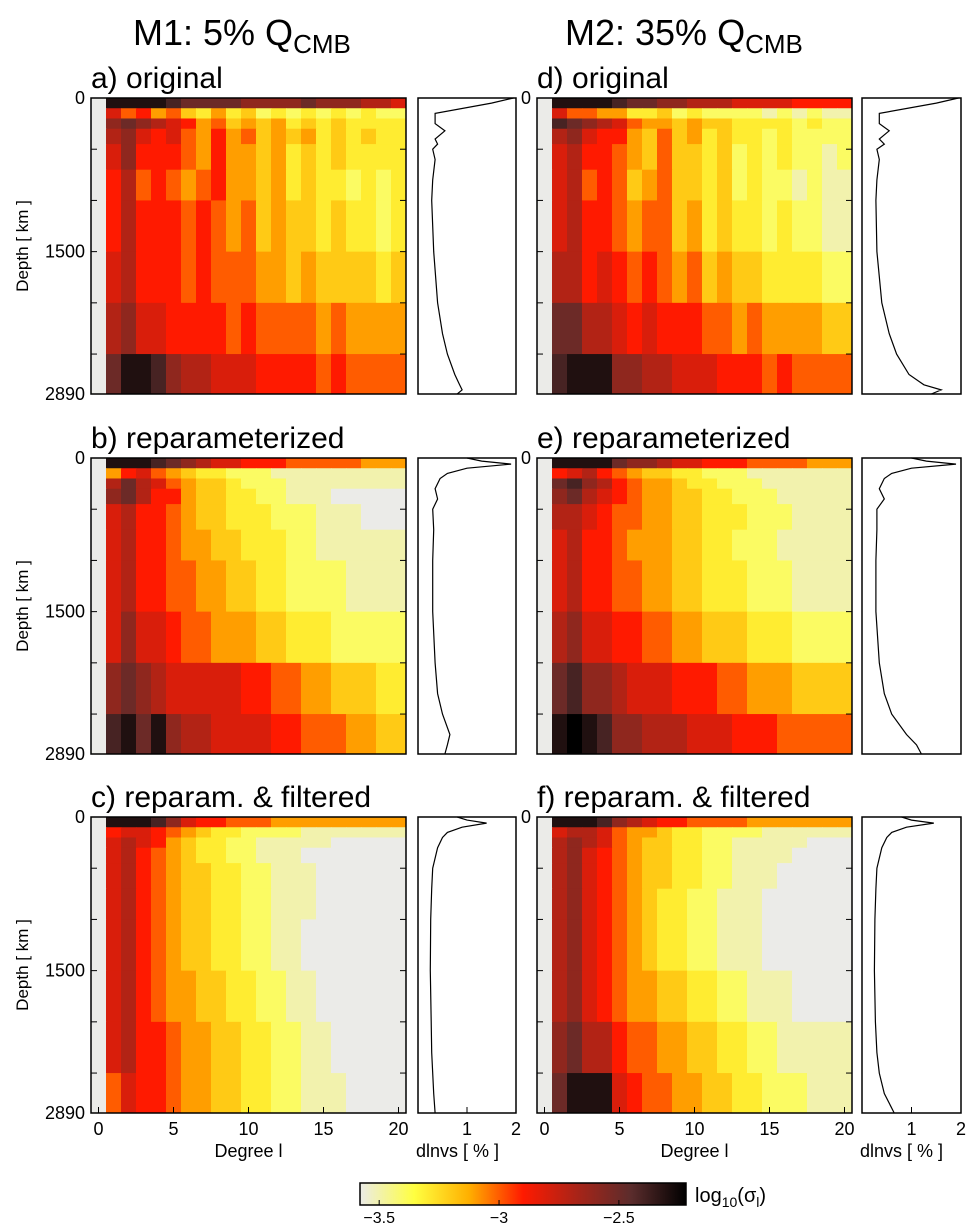 The image size is (969, 1231). I want to click on title-main: M2: 35% Q, so click(655, 32).